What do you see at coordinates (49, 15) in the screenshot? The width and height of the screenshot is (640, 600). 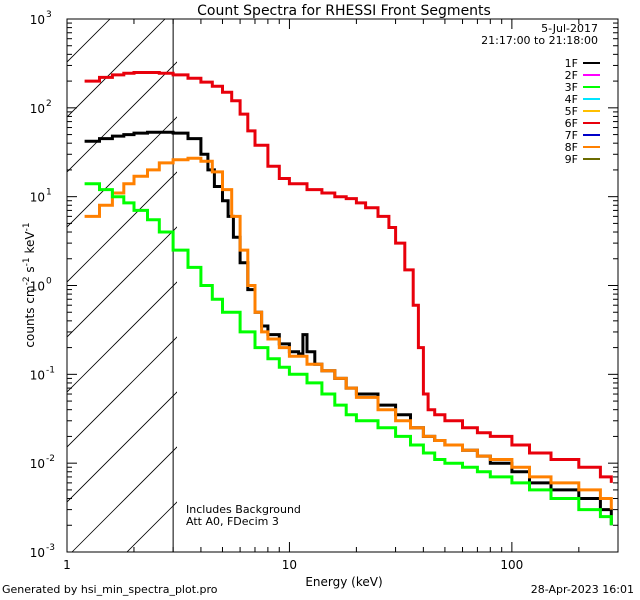 I see `y-tick-exponent: 3` at bounding box center [49, 15].